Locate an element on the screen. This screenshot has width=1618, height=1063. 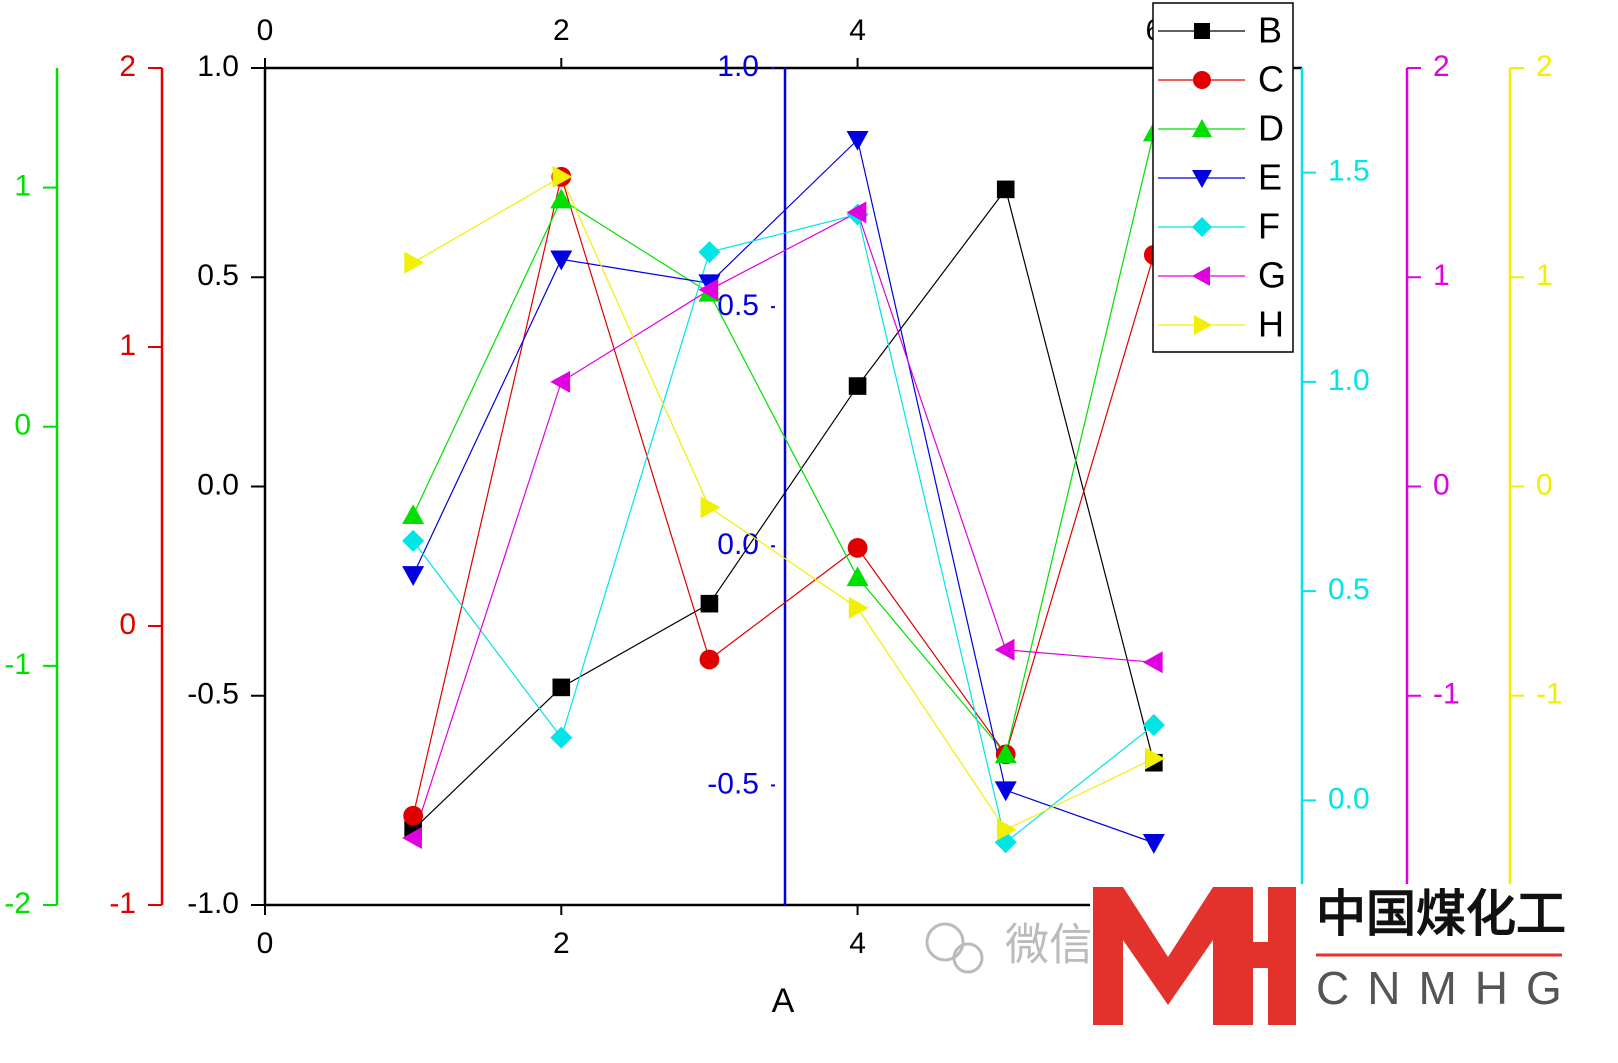
legend-label: B is located at coordinates (1270, 30).